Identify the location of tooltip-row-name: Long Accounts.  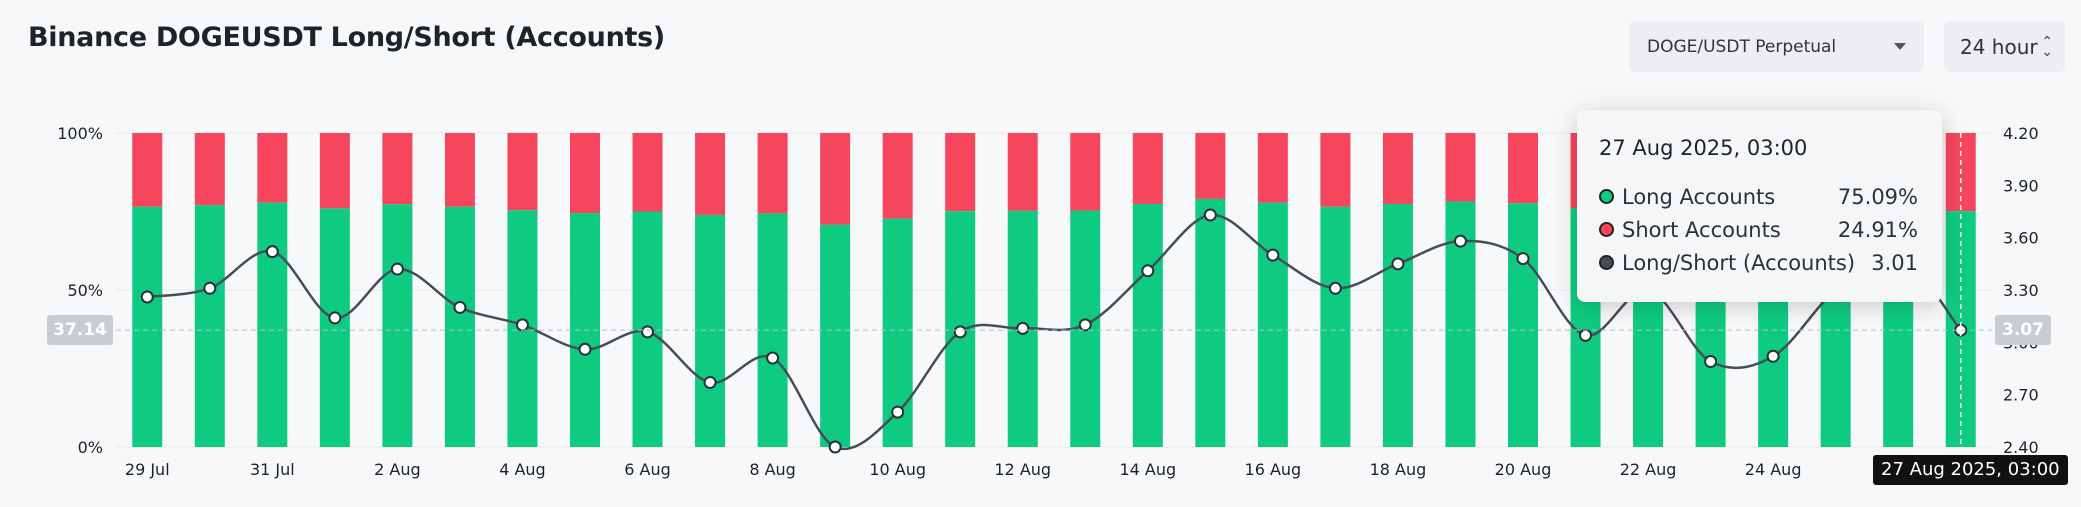
(1699, 196).